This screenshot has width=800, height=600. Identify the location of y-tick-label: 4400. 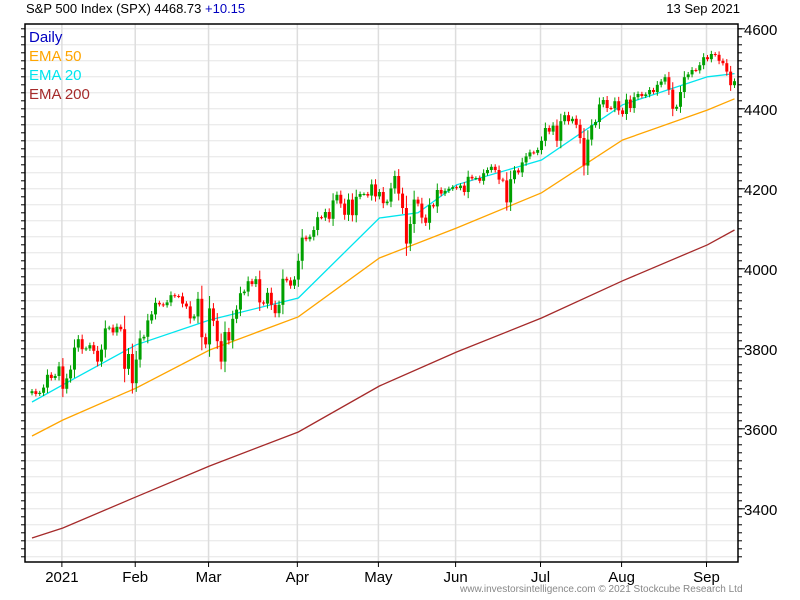
(760, 110).